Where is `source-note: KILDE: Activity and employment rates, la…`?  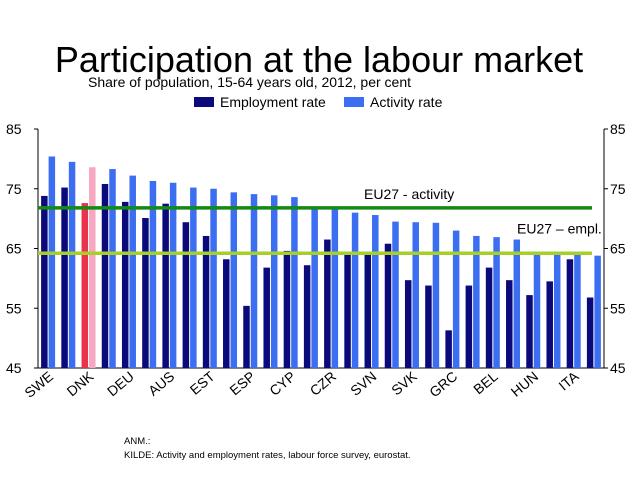
source-note: KILDE: Activity and employment rates, la… is located at coordinates (267, 455).